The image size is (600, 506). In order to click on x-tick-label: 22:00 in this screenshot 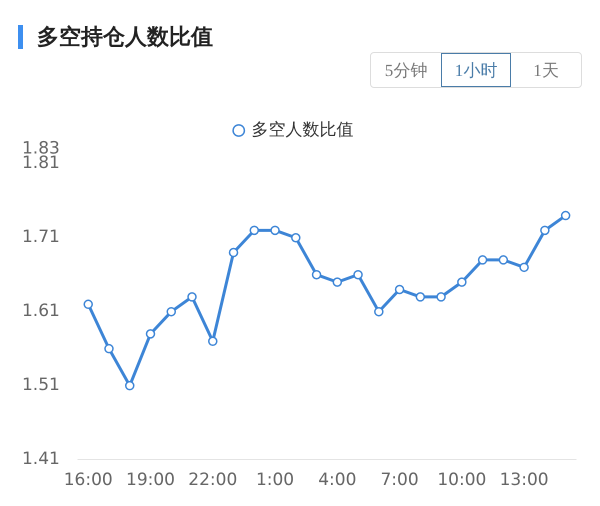, I will do `click(213, 480)`.